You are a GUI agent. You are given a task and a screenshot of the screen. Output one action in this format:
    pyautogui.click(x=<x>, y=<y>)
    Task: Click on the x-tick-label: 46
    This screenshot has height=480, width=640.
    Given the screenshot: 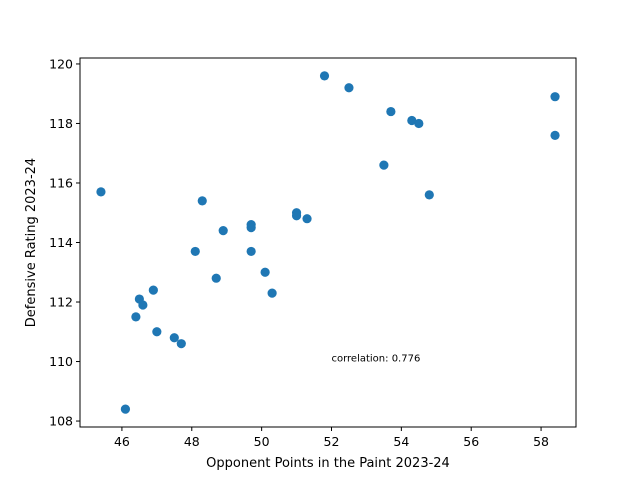 What is the action you would take?
    pyautogui.click(x=122, y=441)
    